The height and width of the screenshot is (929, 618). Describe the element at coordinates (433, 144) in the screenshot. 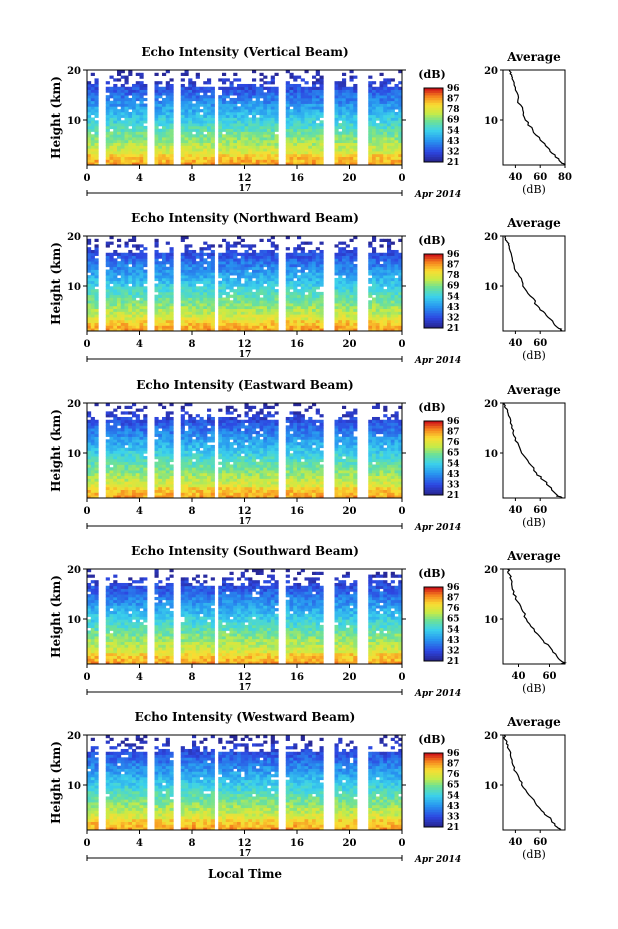

I see `colorbar-swatch` at that location.